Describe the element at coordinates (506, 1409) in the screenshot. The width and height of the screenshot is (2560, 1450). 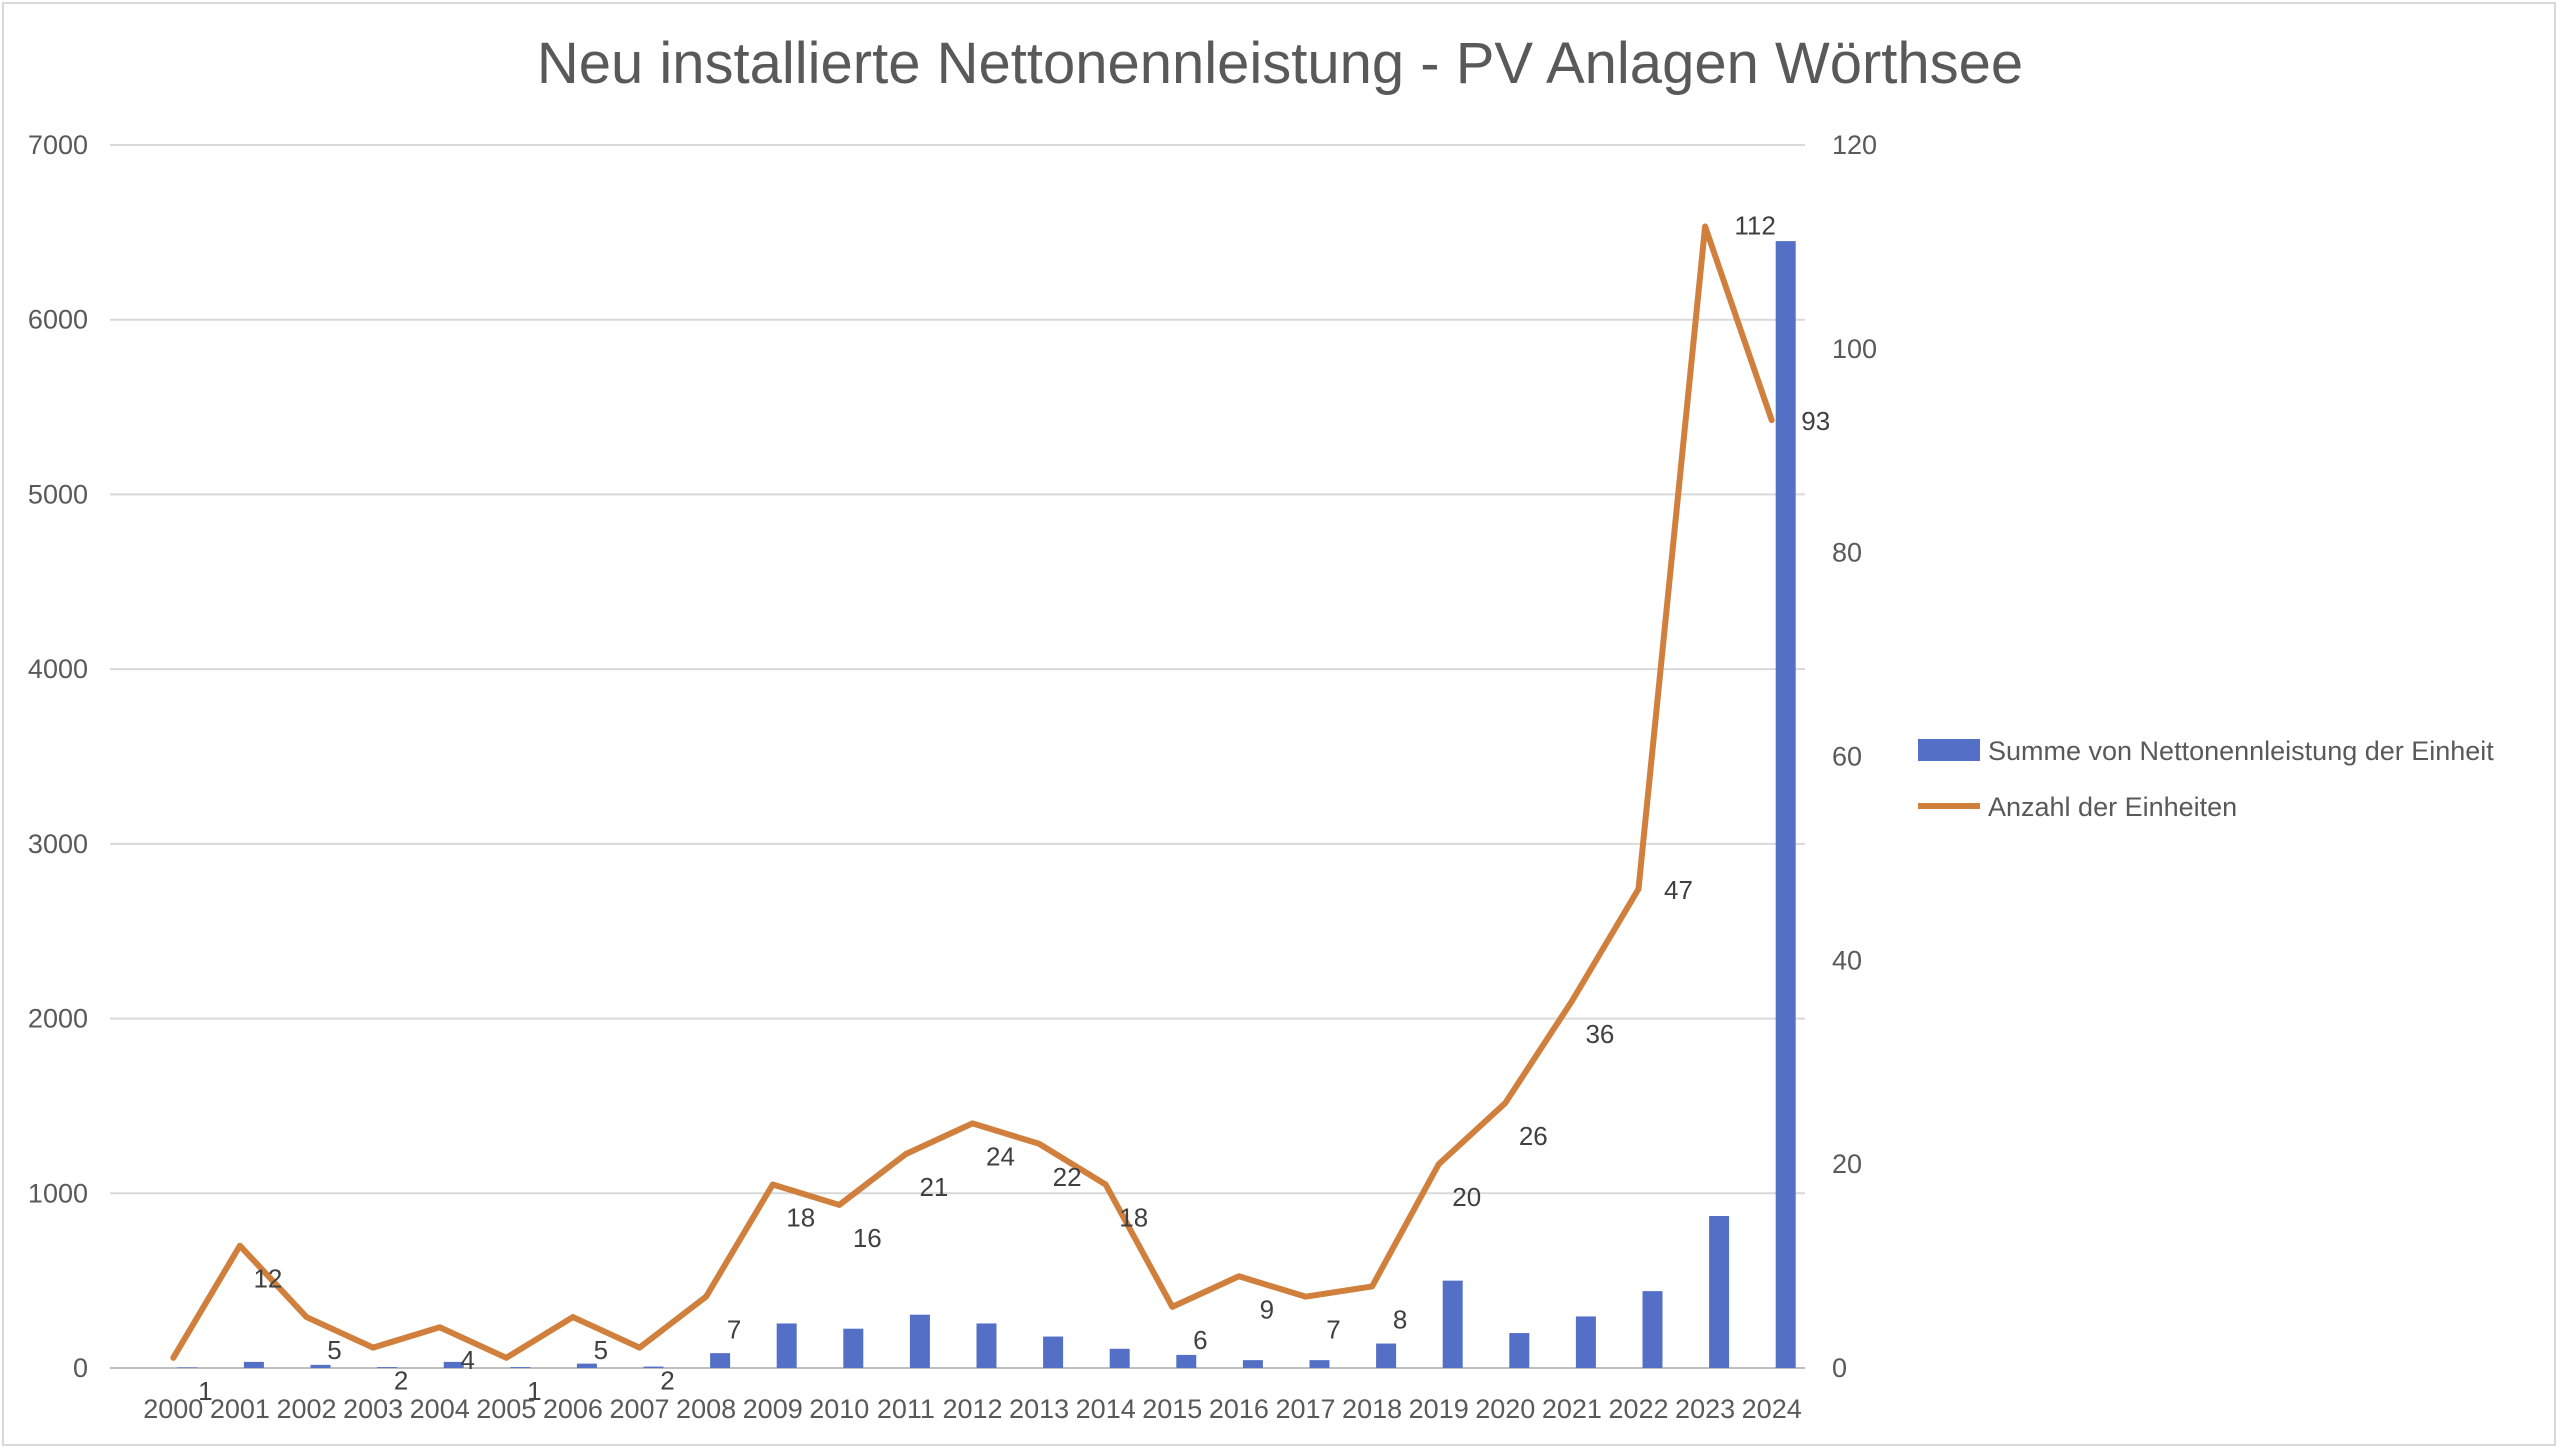
I see `x-tick-label: 2005` at that location.